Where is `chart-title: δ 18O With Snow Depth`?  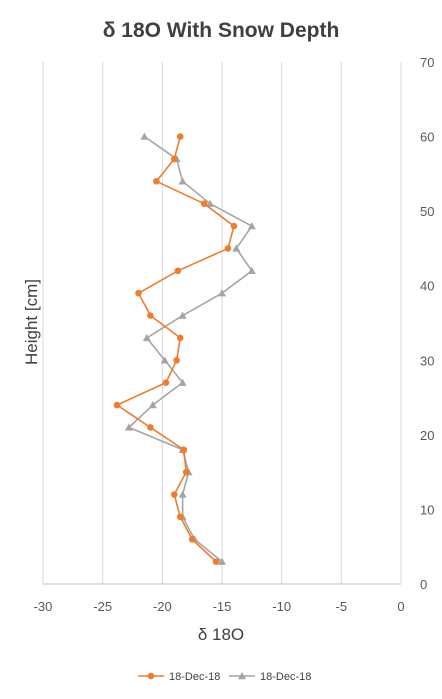
chart-title: δ 18O With Snow Depth is located at coordinates (221, 30).